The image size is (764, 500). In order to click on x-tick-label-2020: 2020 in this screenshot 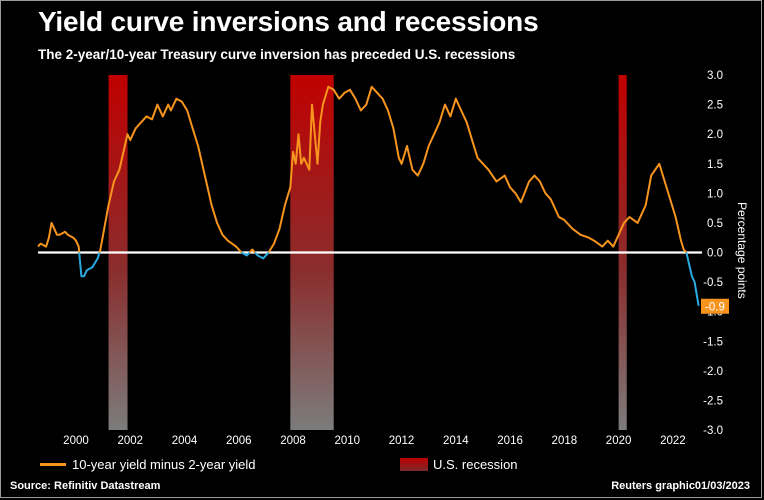, I will do `click(619, 441)`.